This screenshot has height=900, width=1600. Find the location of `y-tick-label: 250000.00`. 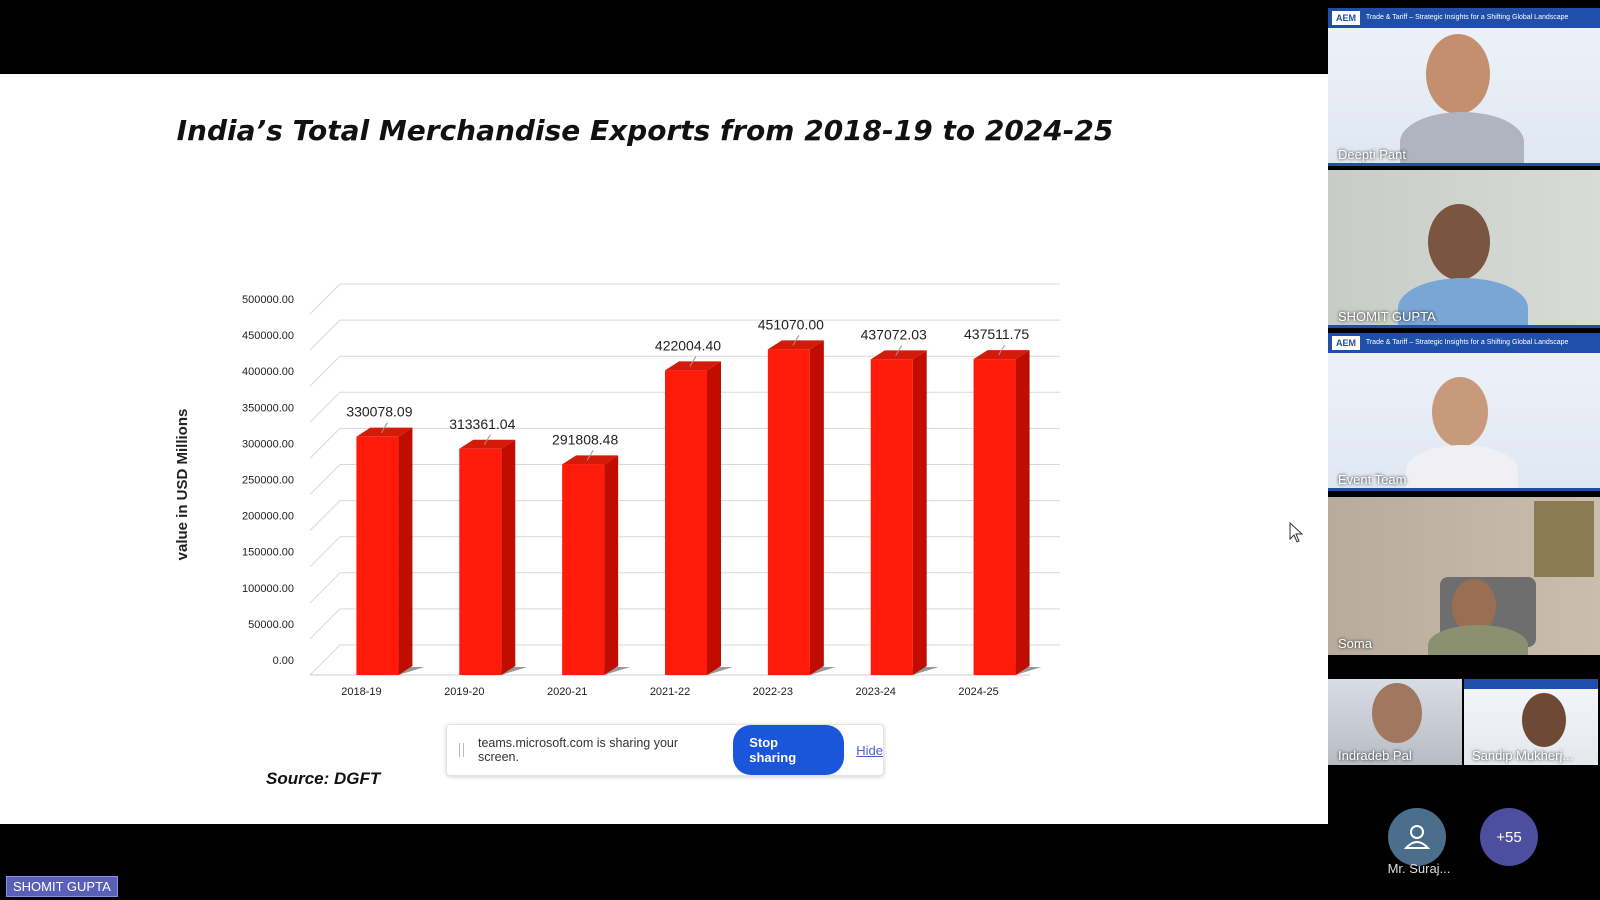

y-tick-label: 250000.00 is located at coordinates (268, 481).